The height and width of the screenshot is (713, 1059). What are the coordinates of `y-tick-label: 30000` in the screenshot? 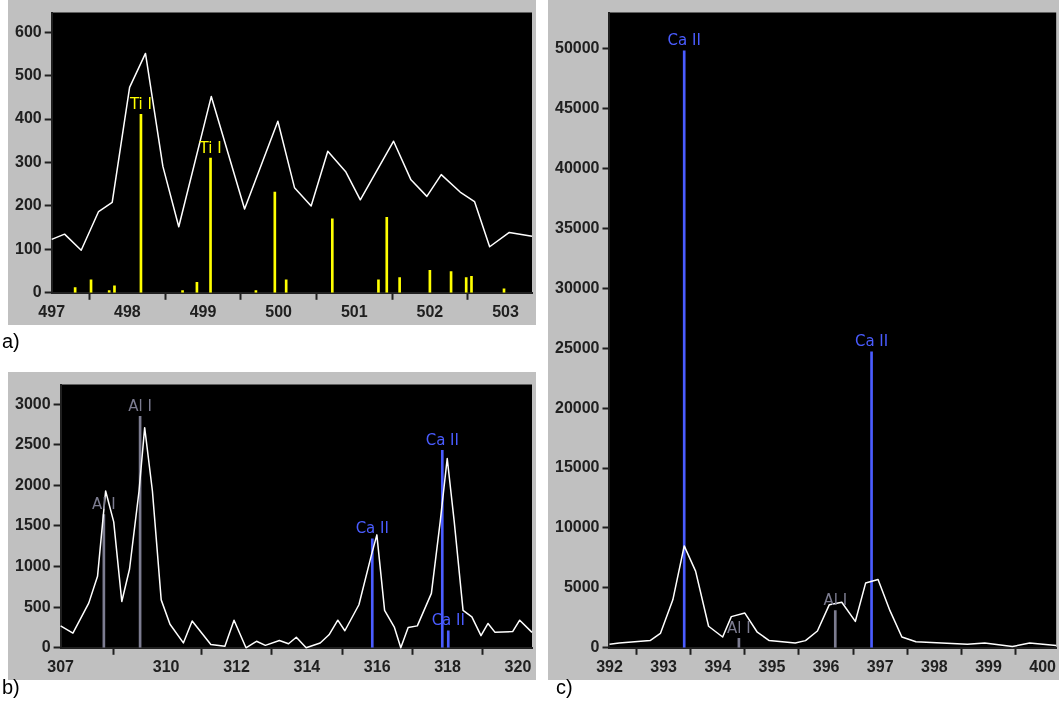 It's located at (577, 287).